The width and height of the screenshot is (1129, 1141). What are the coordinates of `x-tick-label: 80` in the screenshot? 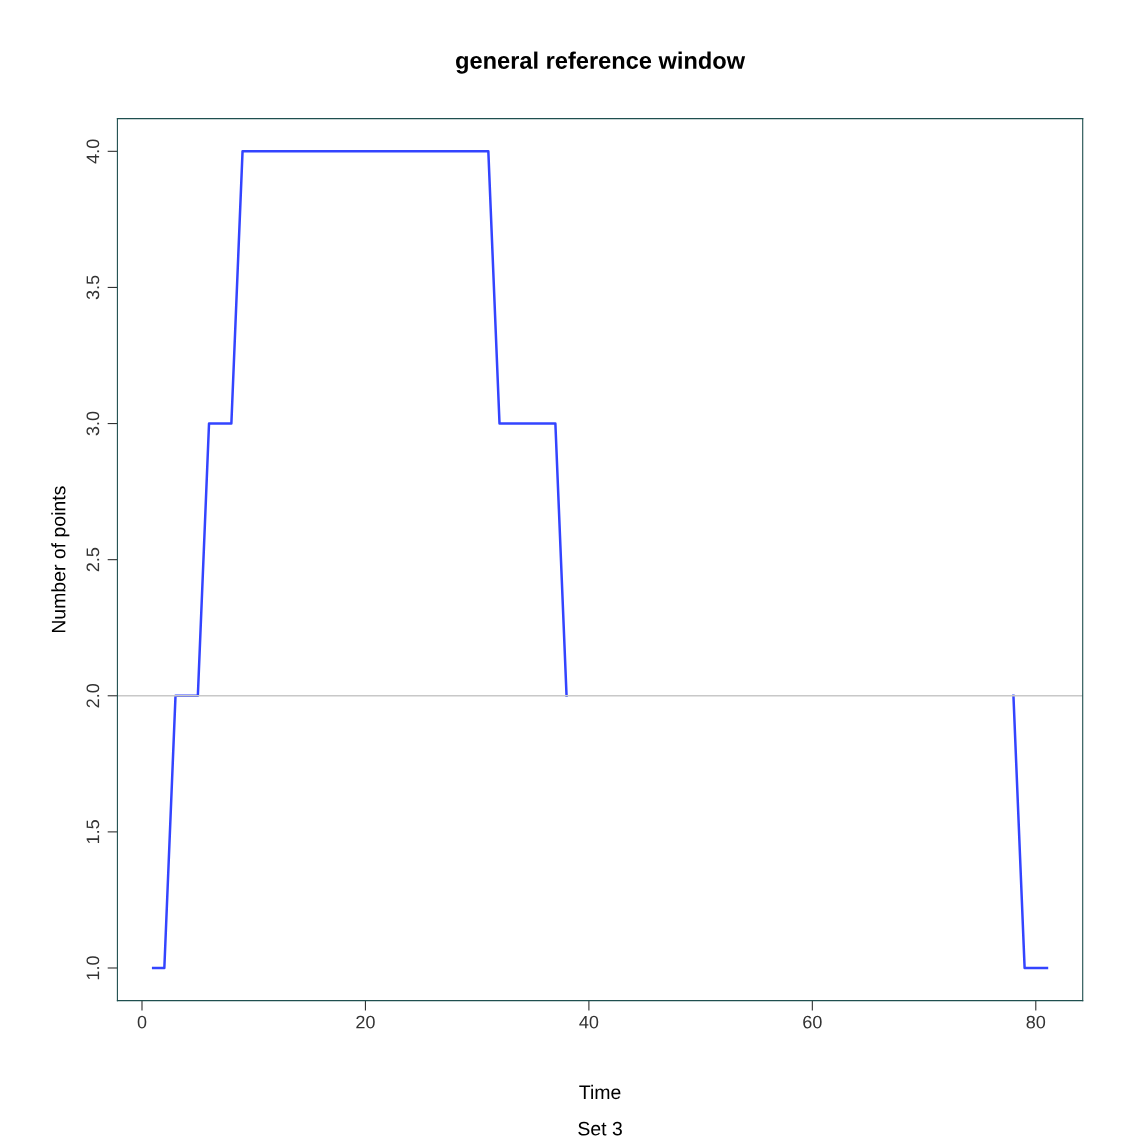 It's located at (1036, 1022).